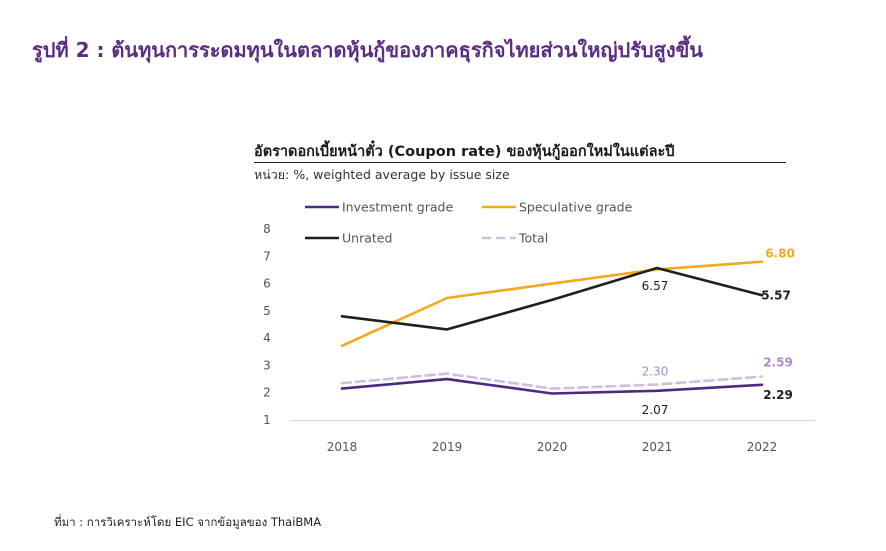  I want to click on y-tick-label: 5, so click(267, 311).